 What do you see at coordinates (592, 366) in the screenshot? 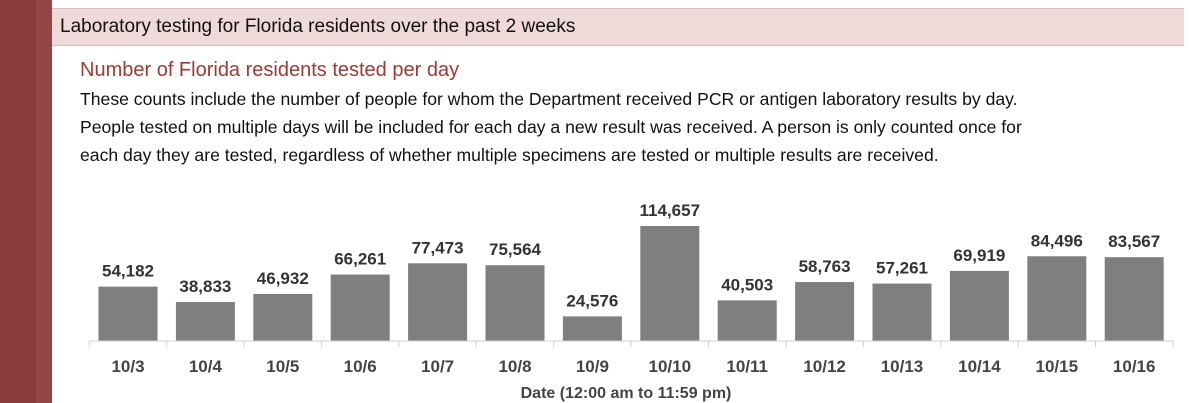
I see `x-tick-label: 10/9` at bounding box center [592, 366].